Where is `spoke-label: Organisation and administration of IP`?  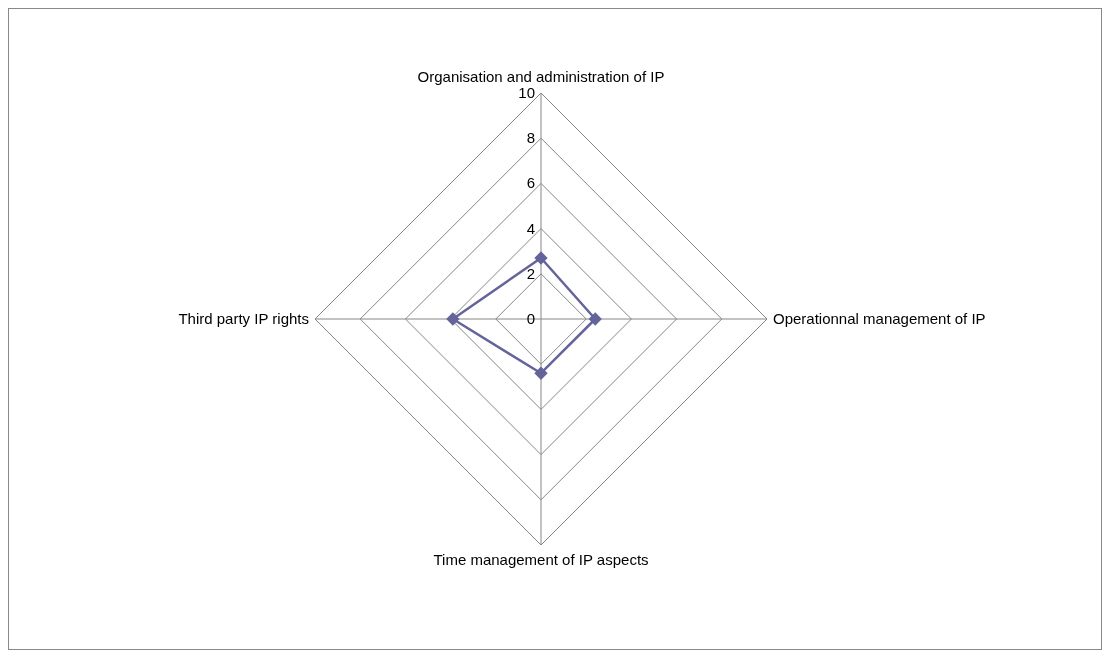
spoke-label: Organisation and administration of IP is located at coordinates (541, 76).